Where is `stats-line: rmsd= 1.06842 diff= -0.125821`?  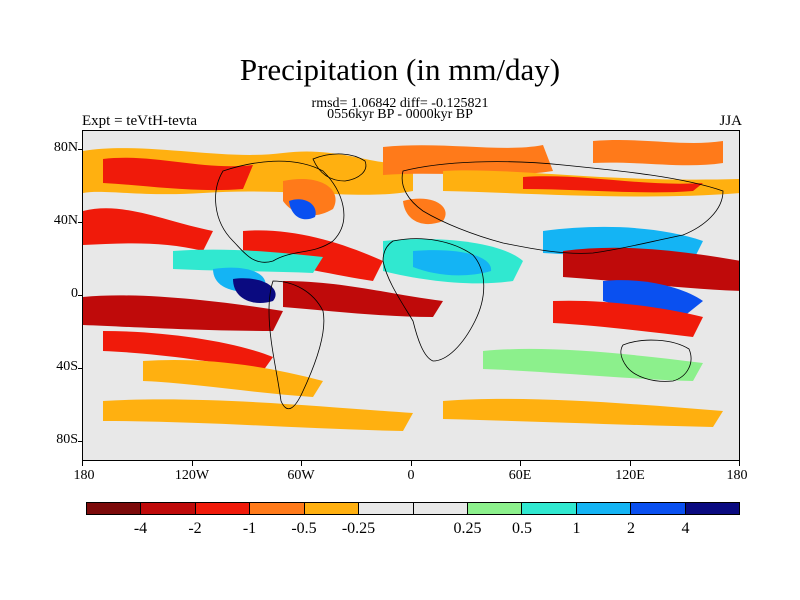
stats-line: rmsd= 1.06842 diff= -0.125821 is located at coordinates (400, 103).